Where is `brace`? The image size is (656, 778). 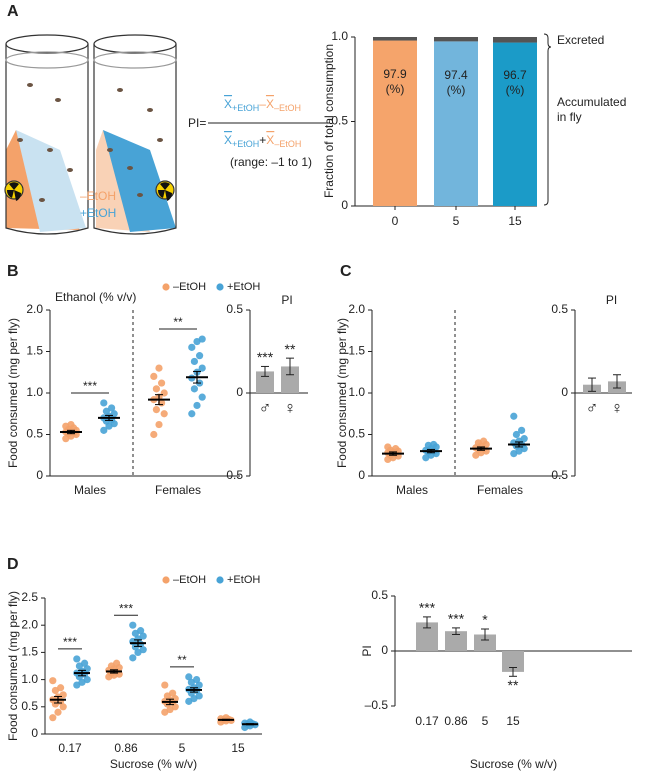
brace is located at coordinates (547, 119).